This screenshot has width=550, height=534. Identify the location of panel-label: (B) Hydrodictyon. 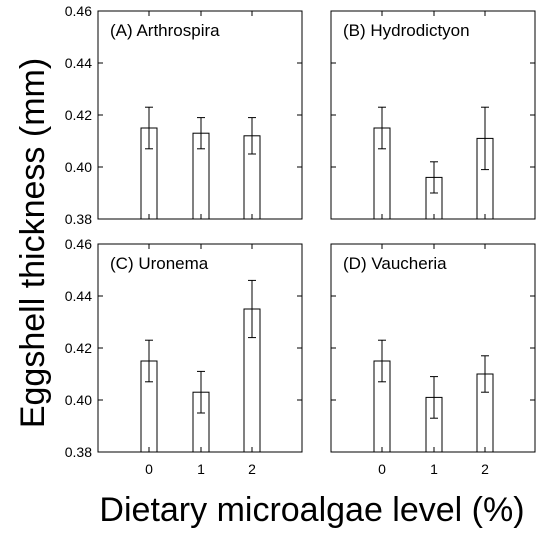
(406, 30).